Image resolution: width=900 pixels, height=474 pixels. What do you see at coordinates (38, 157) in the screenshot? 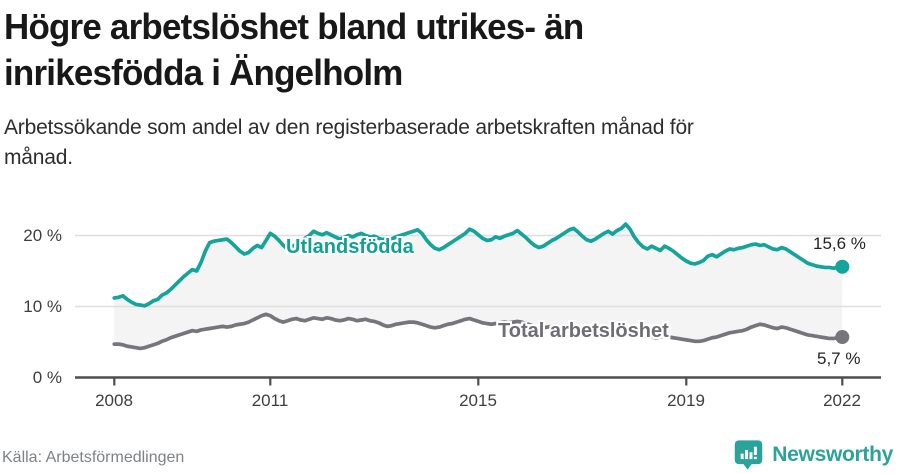
I see `subtitle-line-2: månad.` at bounding box center [38, 157].